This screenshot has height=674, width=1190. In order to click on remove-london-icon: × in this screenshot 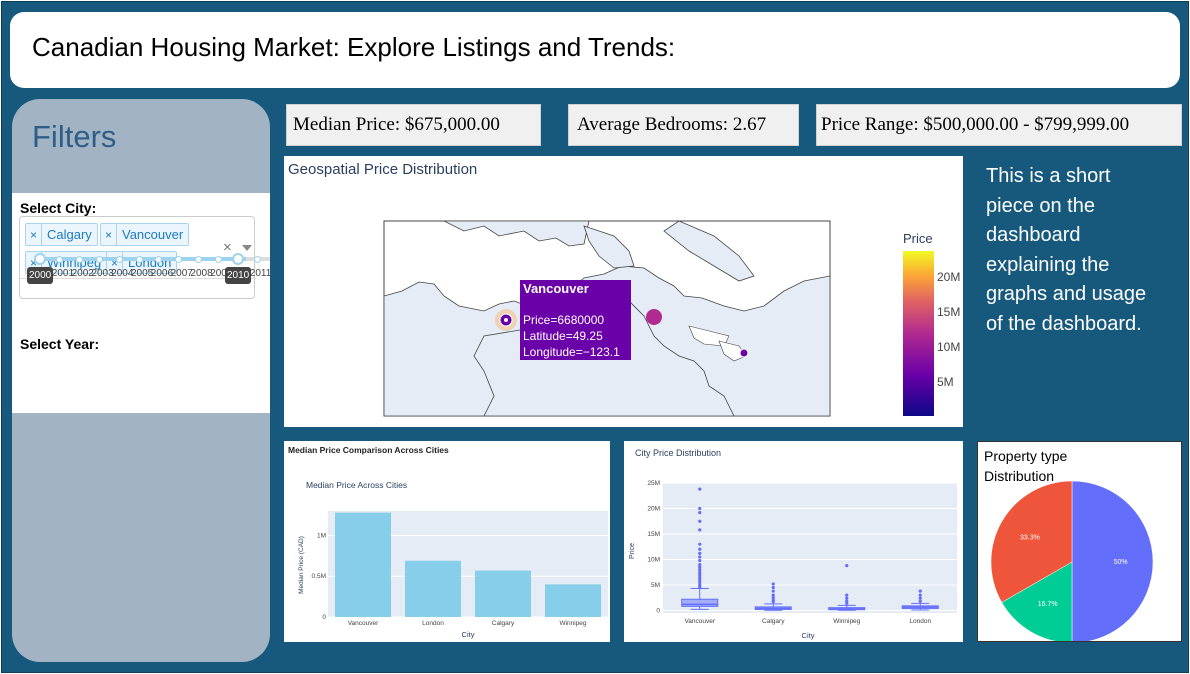, I will do `click(115, 262)`.